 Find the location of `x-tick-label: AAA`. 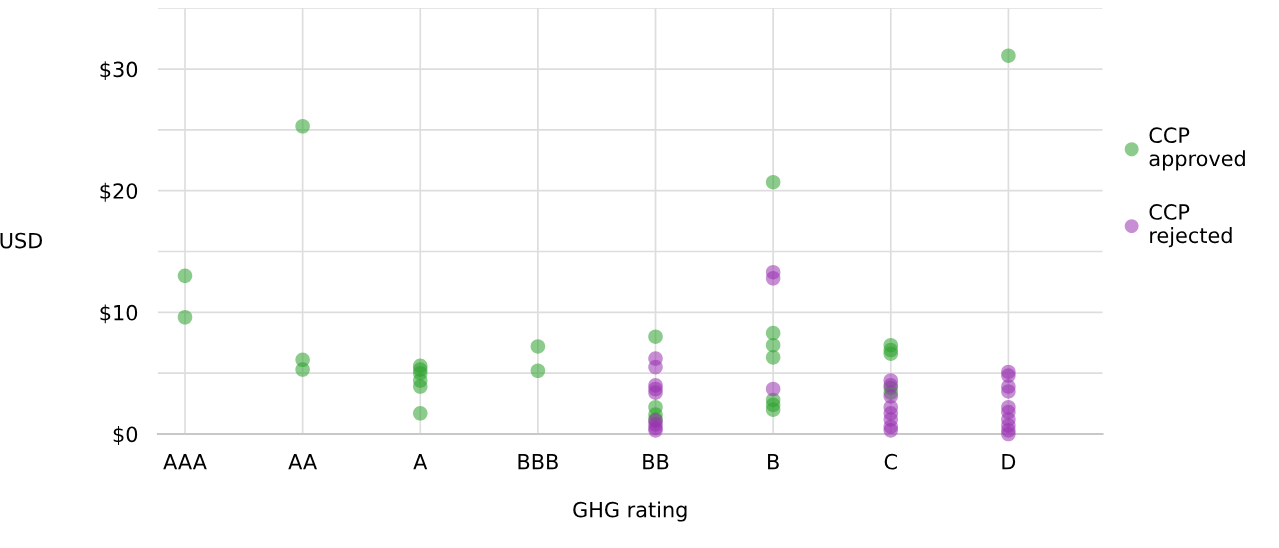

x-tick-label: AAA is located at coordinates (185, 462).